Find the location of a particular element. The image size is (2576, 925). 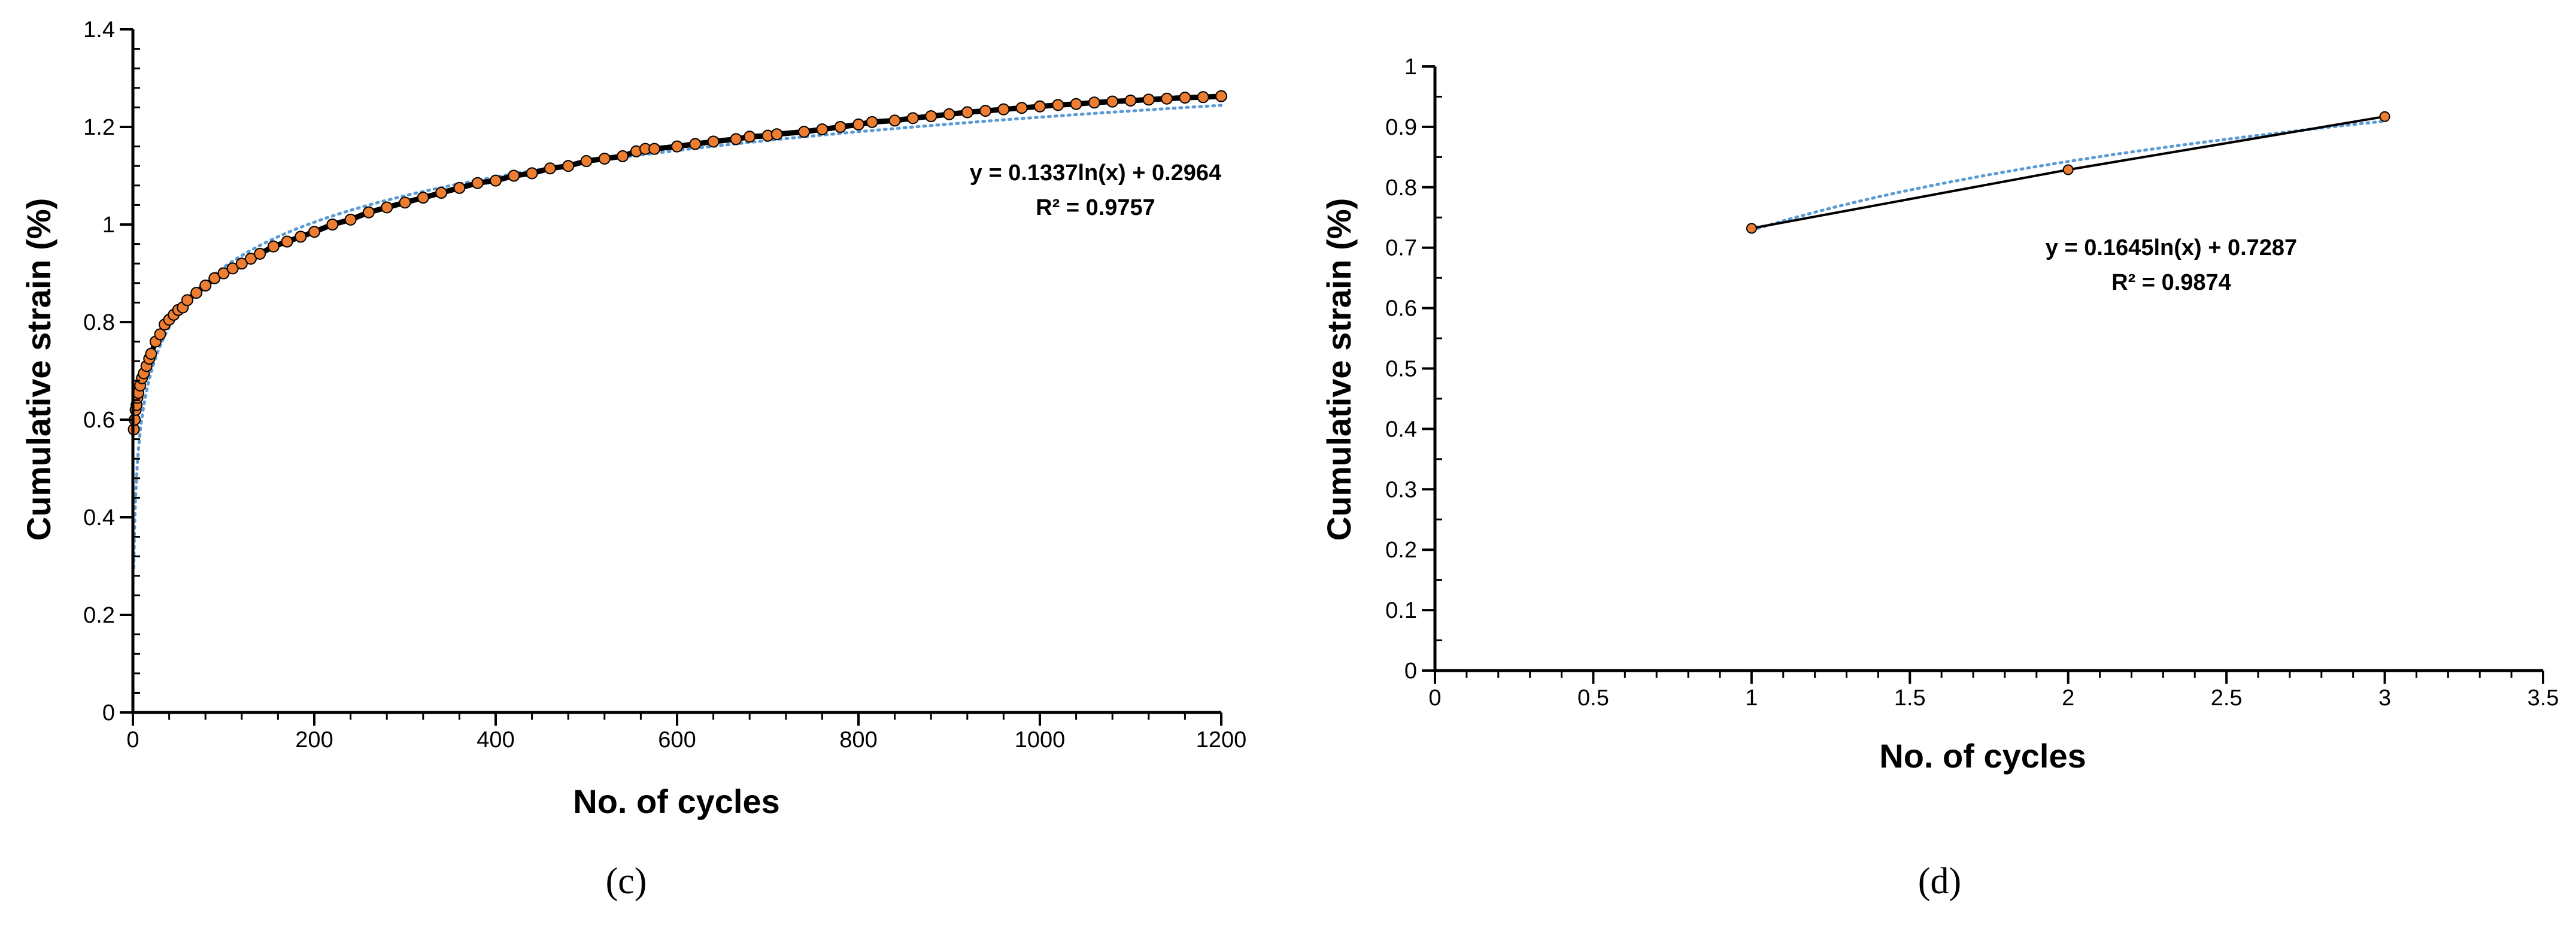

chart-c-x-tick-label: 600 is located at coordinates (677, 740).